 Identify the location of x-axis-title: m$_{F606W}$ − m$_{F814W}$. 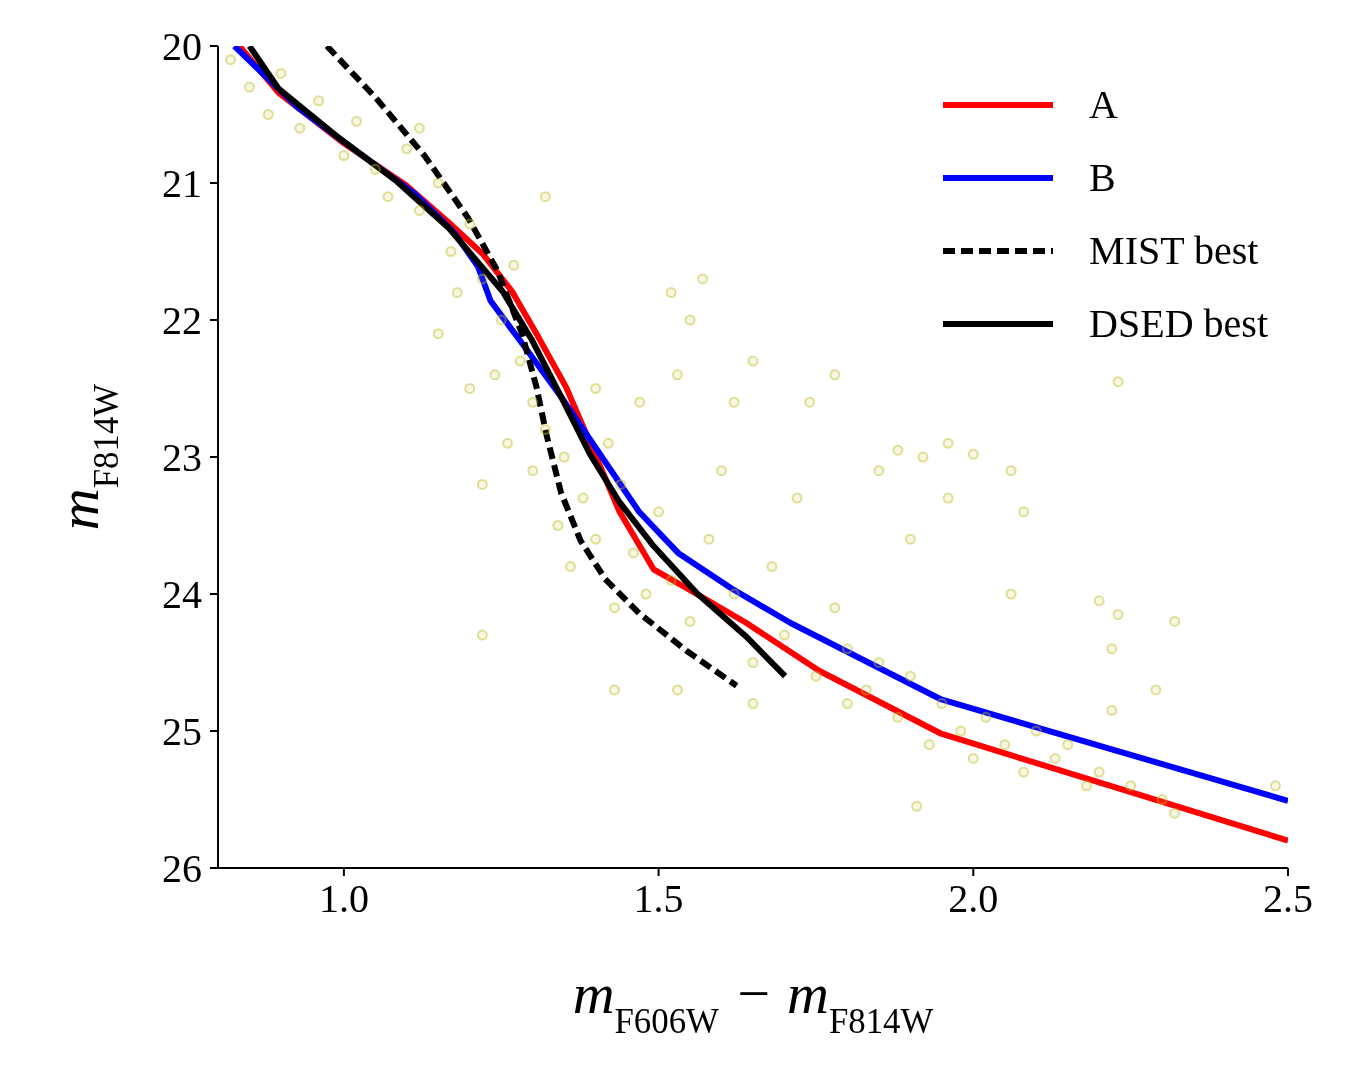
(753, 1001).